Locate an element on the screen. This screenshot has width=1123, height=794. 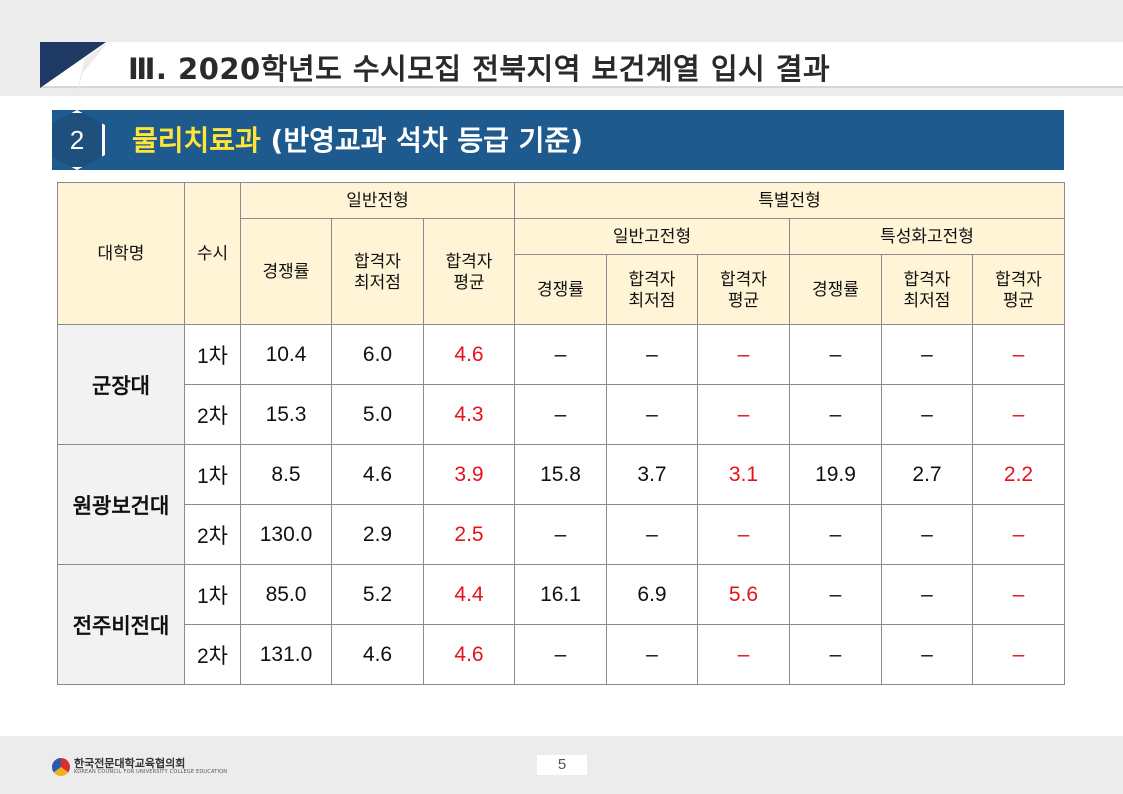
header-general-competition: 경쟁률 is located at coordinates (286, 271).